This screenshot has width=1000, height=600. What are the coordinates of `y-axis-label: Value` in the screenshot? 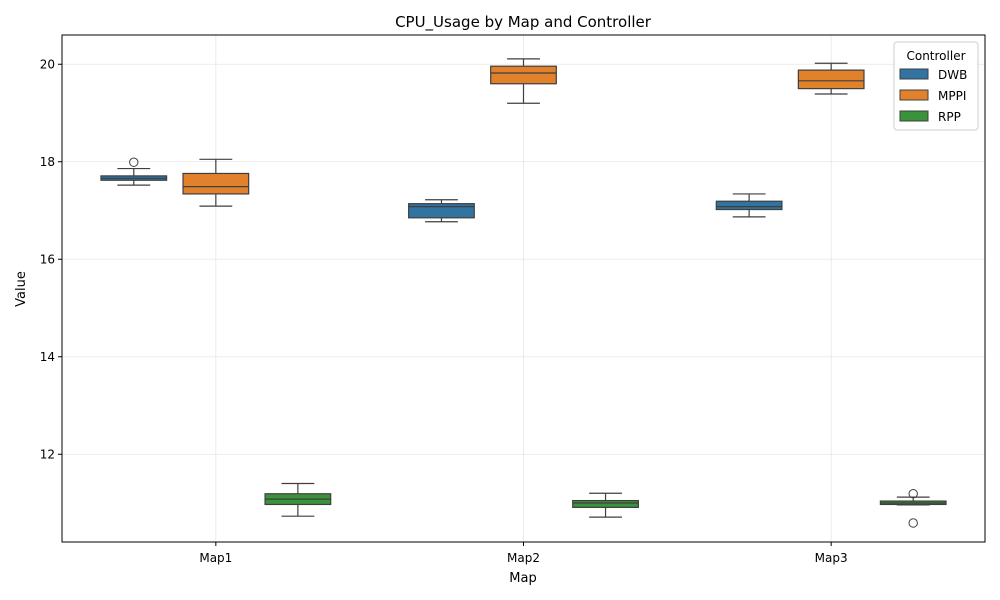 It's located at (21, 289).